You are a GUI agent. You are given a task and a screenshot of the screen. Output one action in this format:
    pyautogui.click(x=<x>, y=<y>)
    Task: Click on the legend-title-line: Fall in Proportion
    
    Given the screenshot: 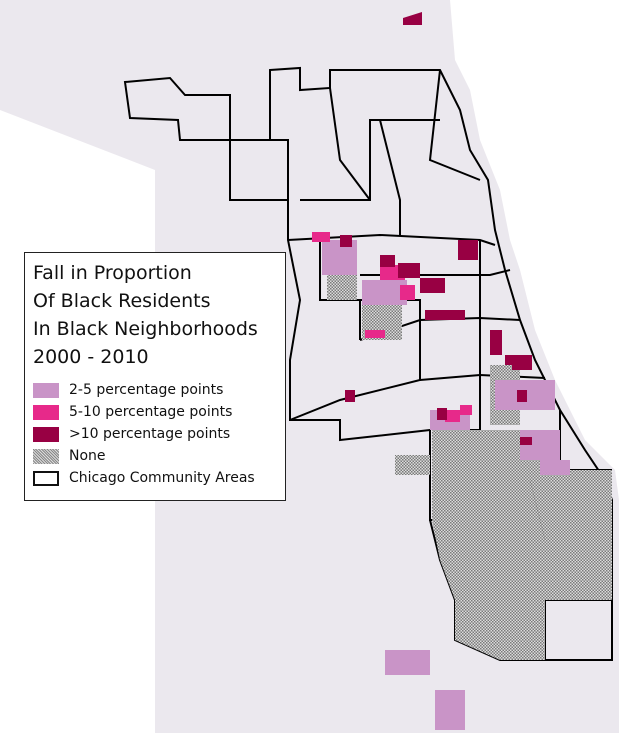 What is the action you would take?
    pyautogui.click(x=112, y=273)
    